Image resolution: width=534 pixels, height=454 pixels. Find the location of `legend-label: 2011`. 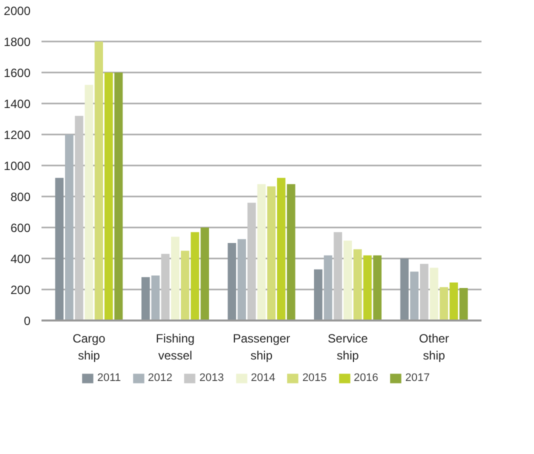

legend-label: 2011 is located at coordinates (109, 378).